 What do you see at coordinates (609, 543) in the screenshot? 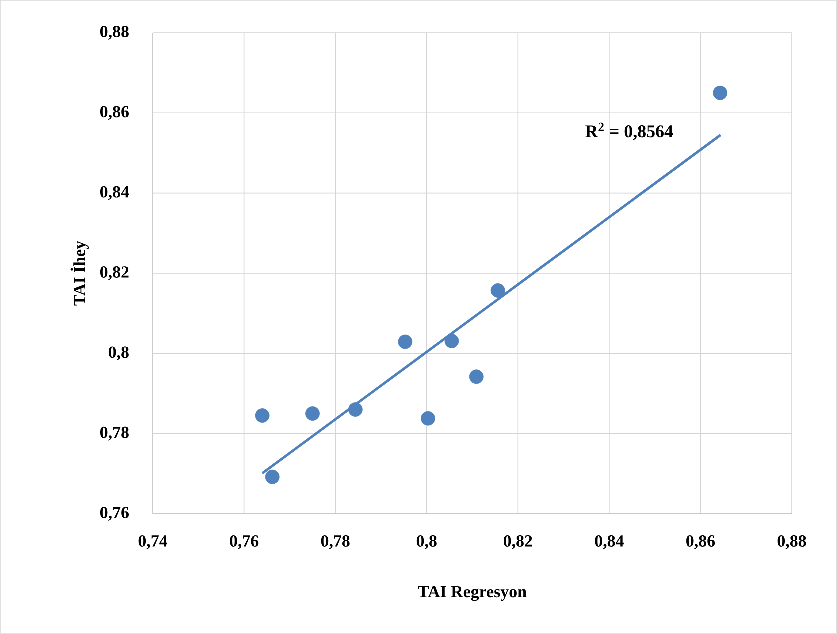
I see `x-tick-label: 0,84` at bounding box center [609, 543].